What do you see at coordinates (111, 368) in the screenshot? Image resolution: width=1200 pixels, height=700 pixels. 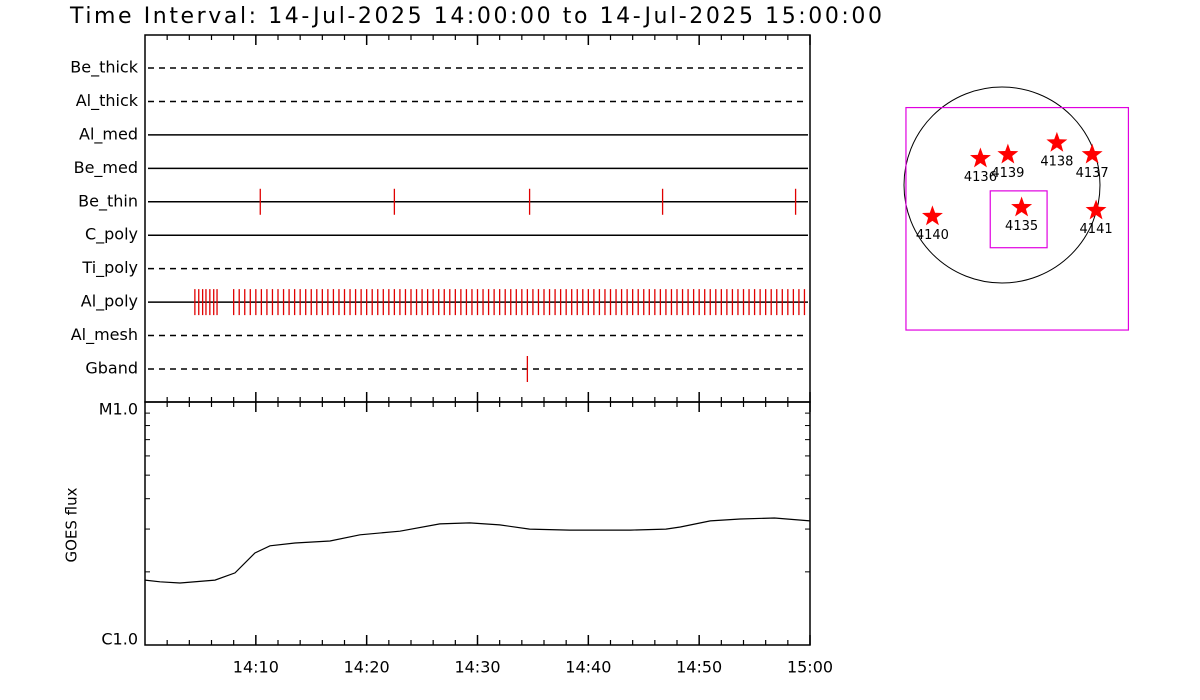 I see `filter-label: Gband` at bounding box center [111, 368].